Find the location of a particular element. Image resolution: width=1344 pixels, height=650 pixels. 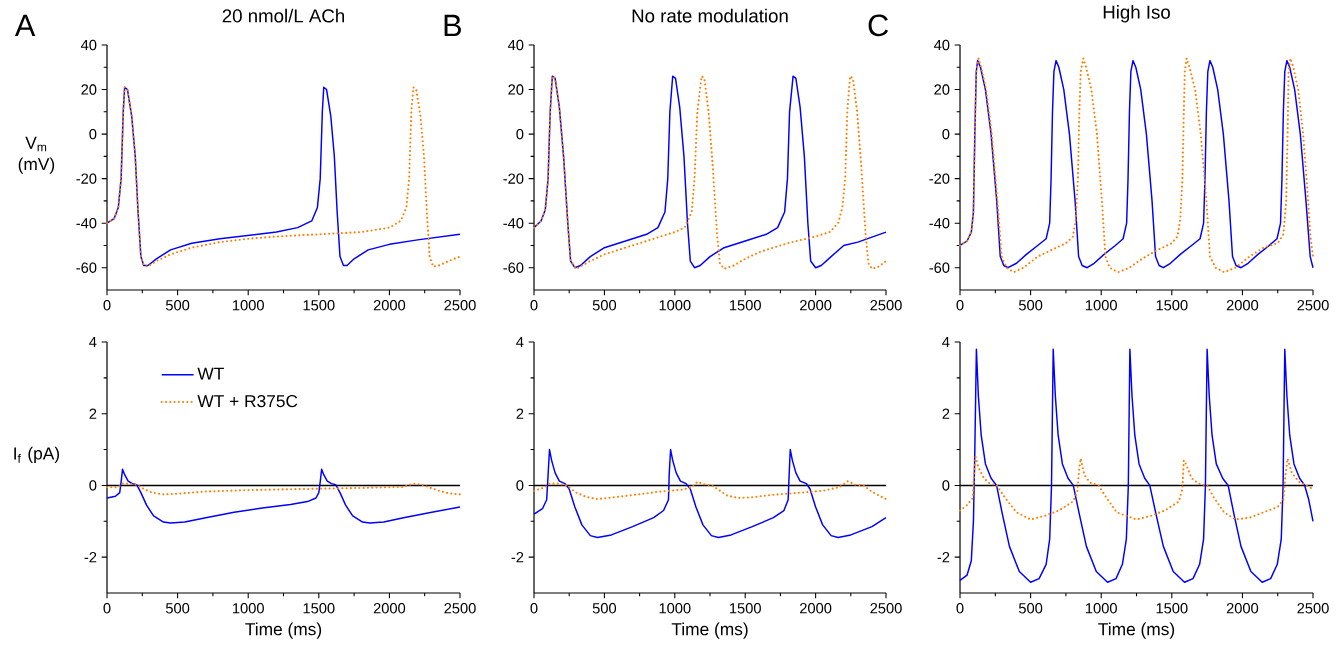

y-axis-title: I$_{f}$ (pA) is located at coordinates (37, 455).